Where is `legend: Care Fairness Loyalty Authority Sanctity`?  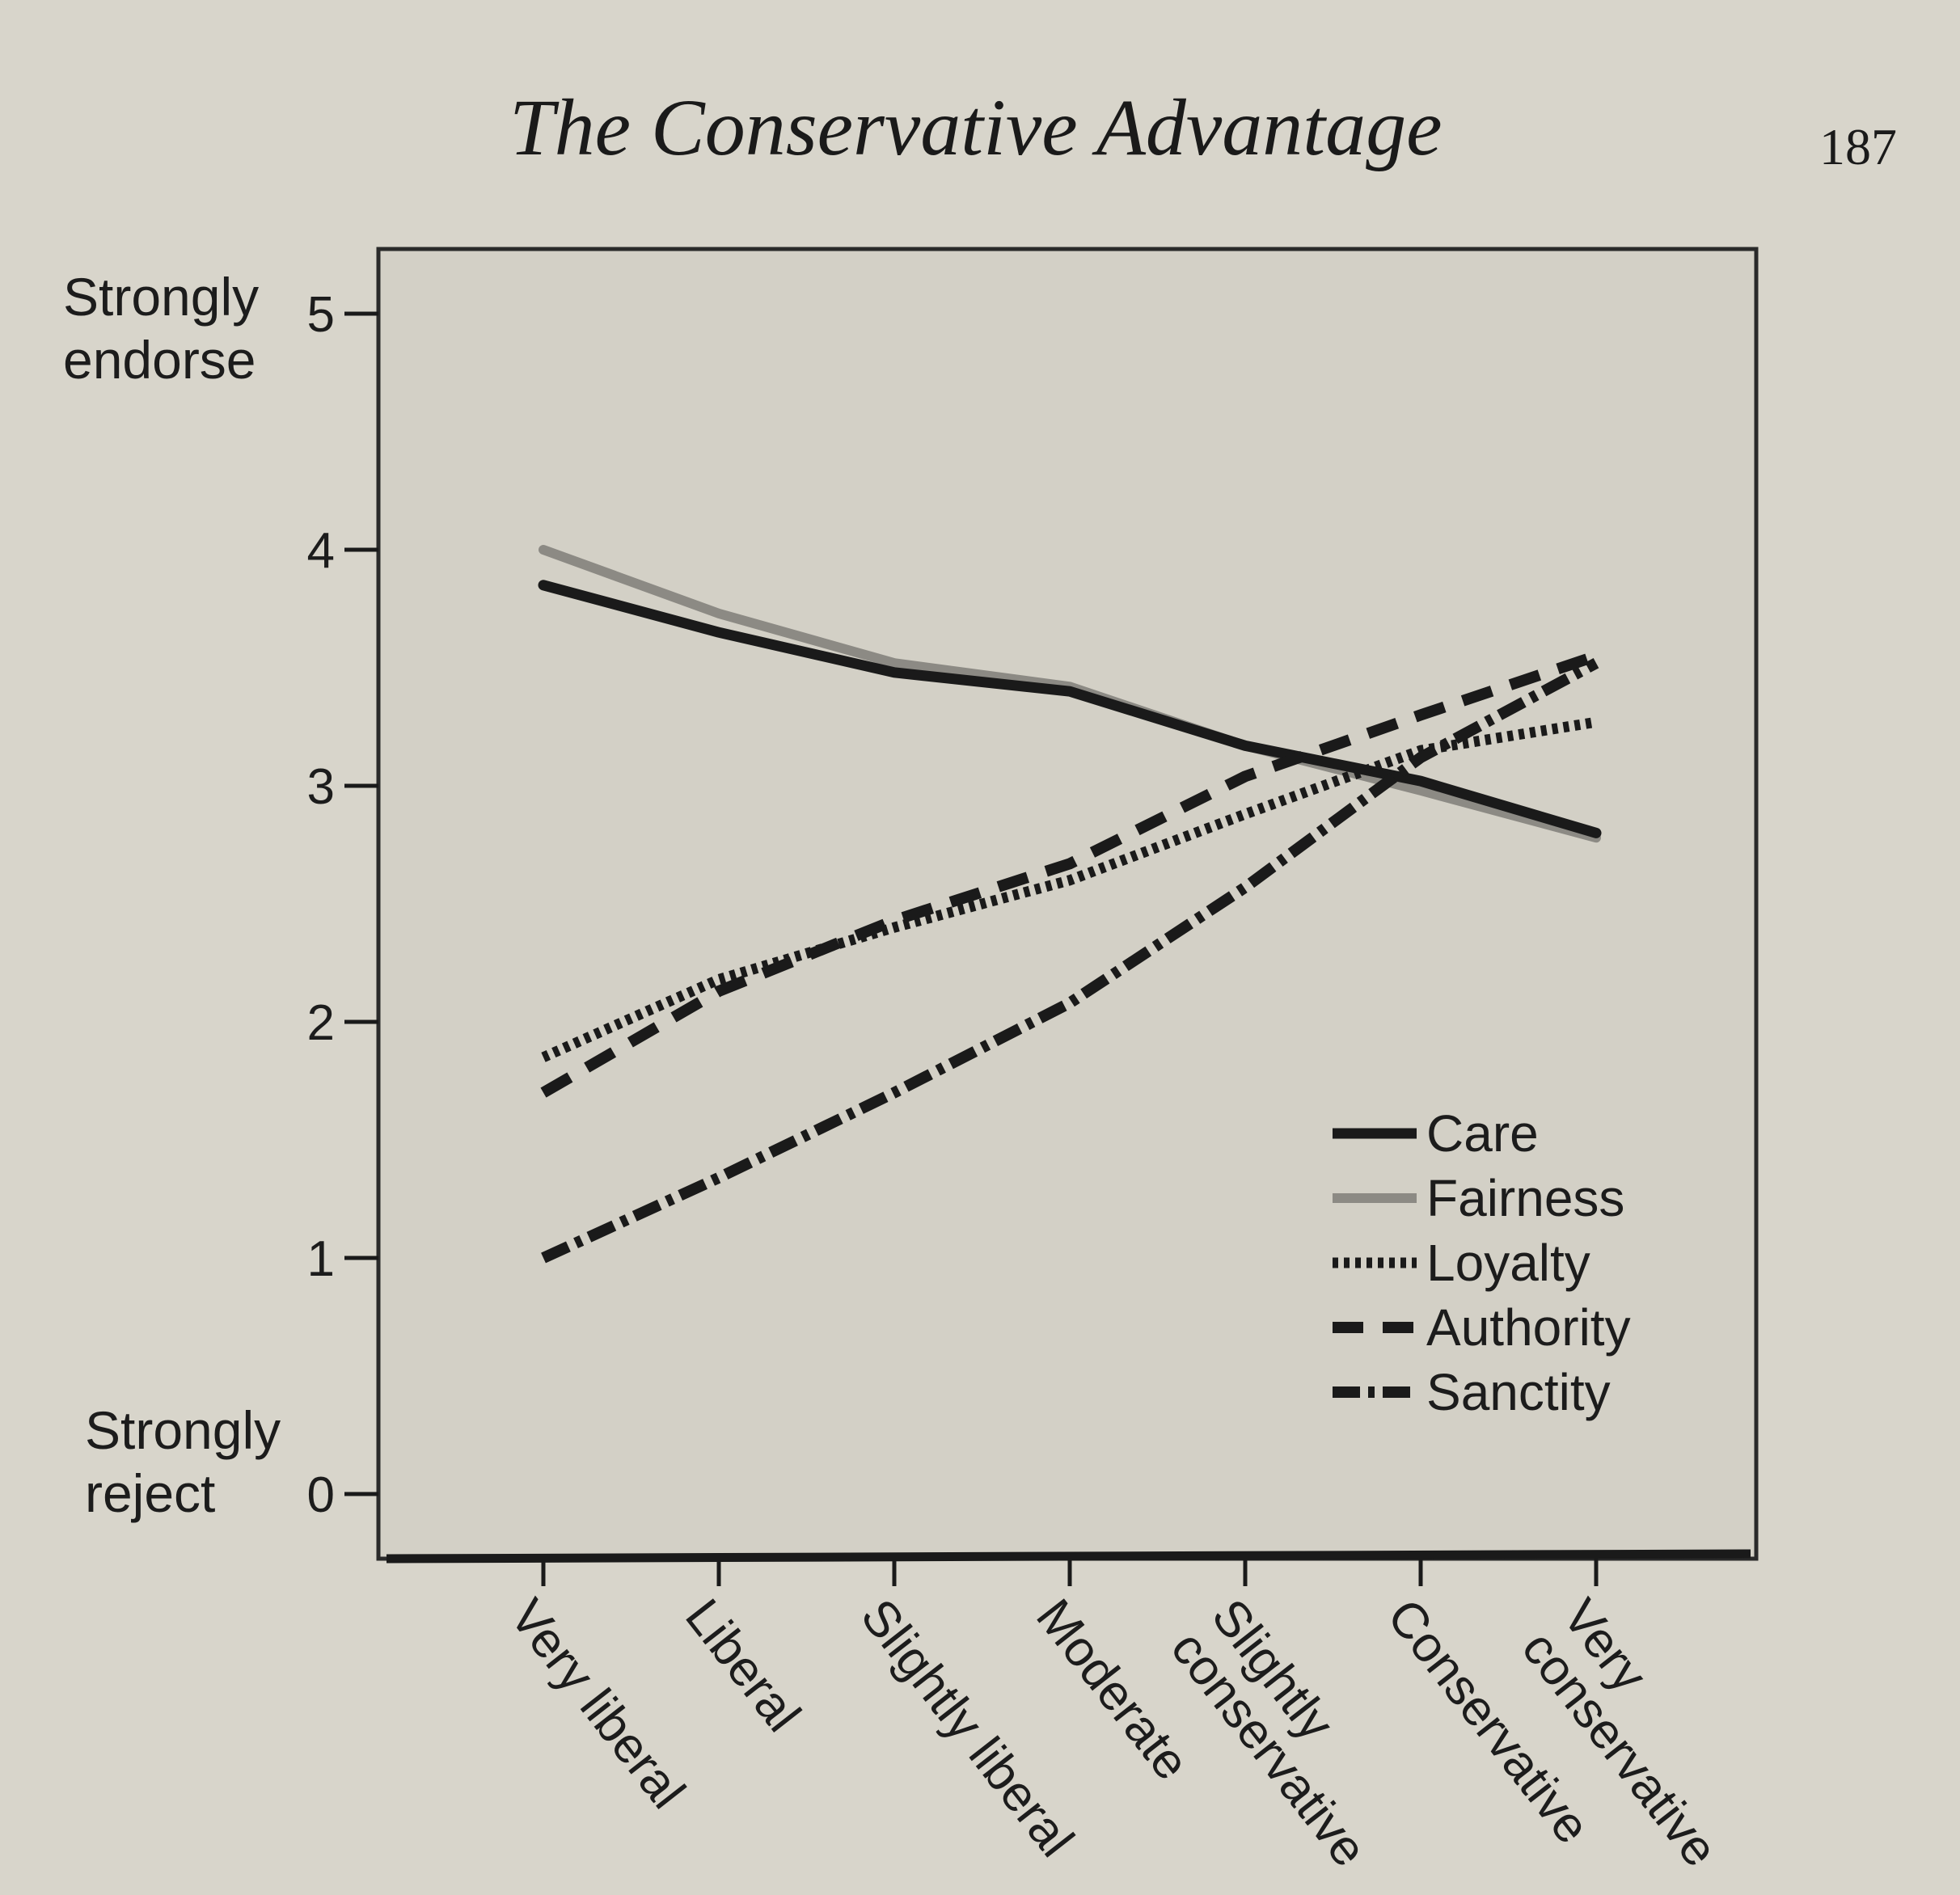 legend: Care Fairness Loyalty Authority Sanctity is located at coordinates (1482, 1262).